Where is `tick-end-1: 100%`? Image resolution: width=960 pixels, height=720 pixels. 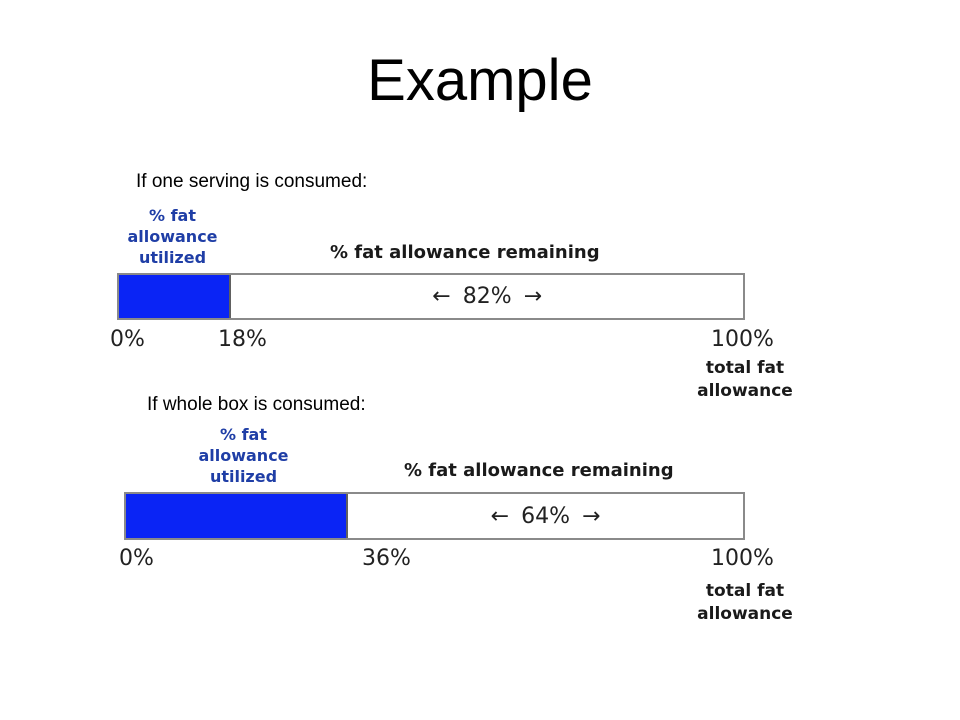 tick-end-1: 100% is located at coordinates (742, 339).